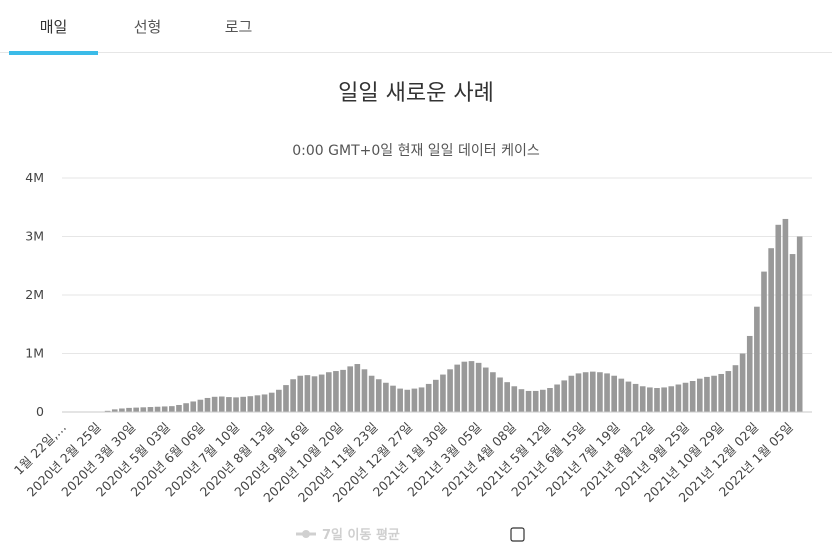 The image size is (832, 555). What do you see at coordinates (147, 27) in the screenshot?
I see `tab-linear: 선형` at bounding box center [147, 27].